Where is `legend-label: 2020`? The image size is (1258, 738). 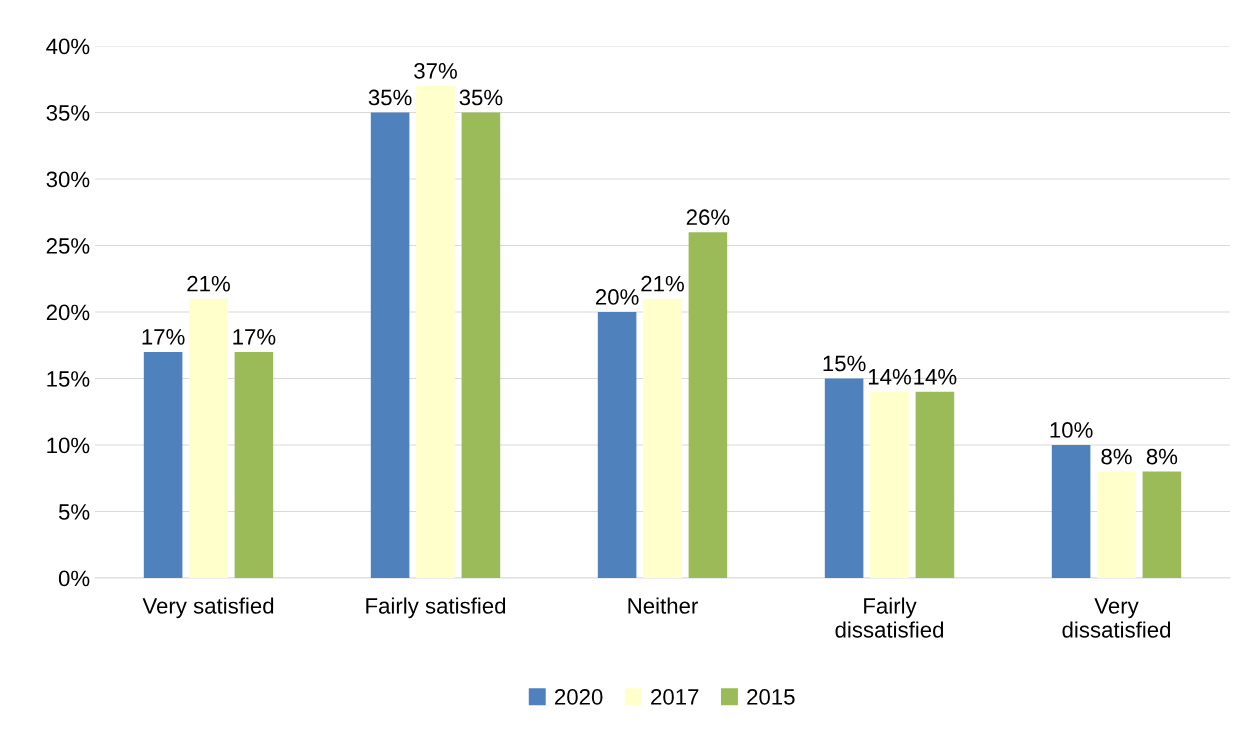
legend-label: 2020 is located at coordinates (579, 697).